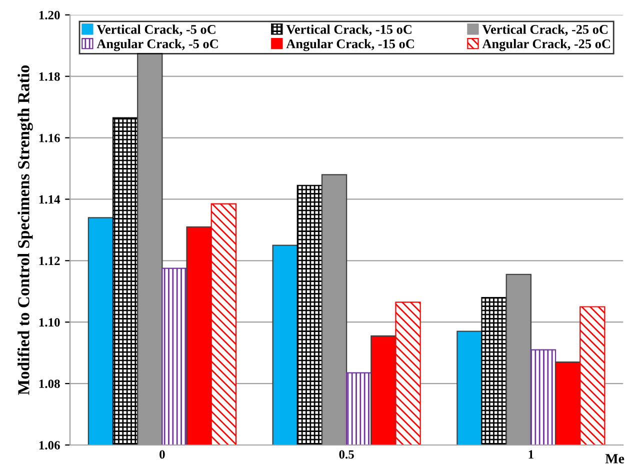  Describe the element at coordinates (49, 76) in the screenshot. I see `y-tick-label: 1.18` at that location.